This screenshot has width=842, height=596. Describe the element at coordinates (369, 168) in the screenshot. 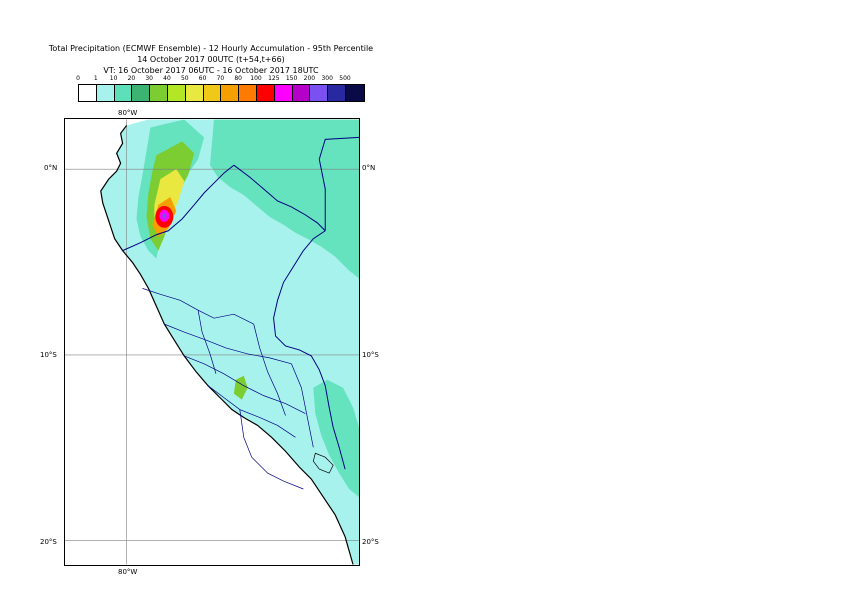

I see `lat-label-0-right: 0°N` at that location.